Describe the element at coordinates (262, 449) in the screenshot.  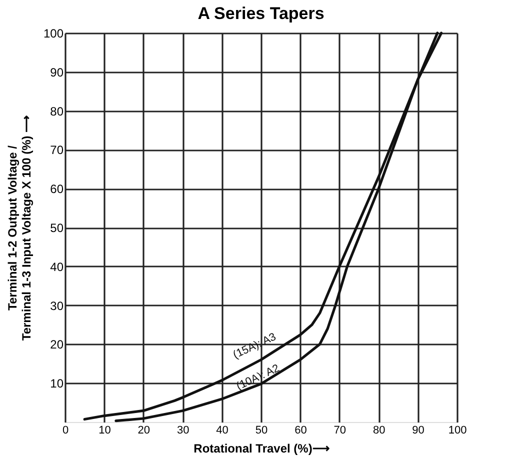
I see `x-axis-title: Rotational Travel (%)⟶` at that location.